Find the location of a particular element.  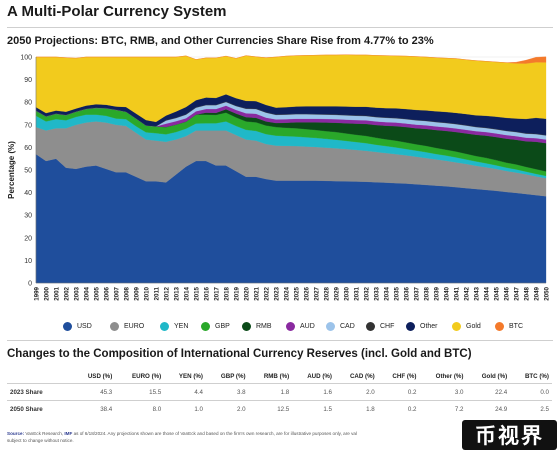

x-tick-label: 2001 is located at coordinates (56, 293).